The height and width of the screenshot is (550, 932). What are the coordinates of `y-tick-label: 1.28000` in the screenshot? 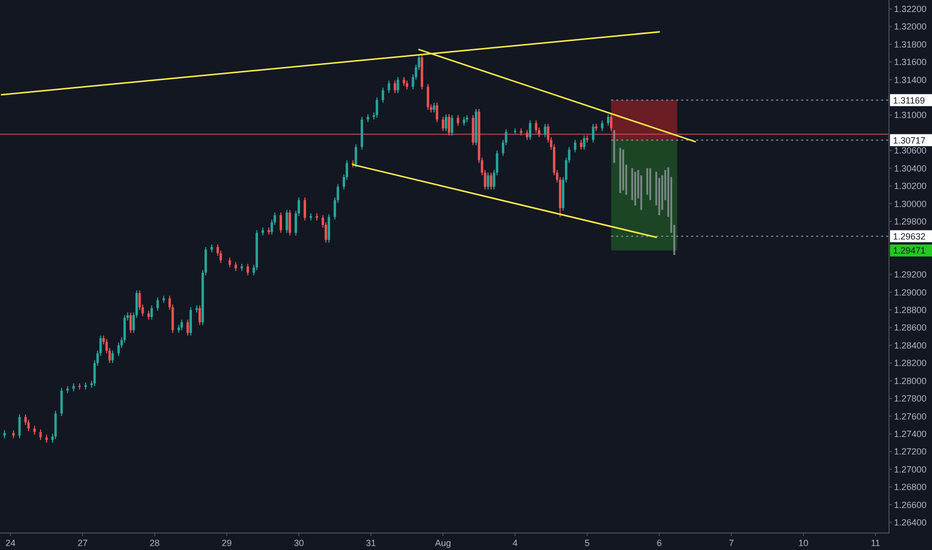 It's located at (910, 381).